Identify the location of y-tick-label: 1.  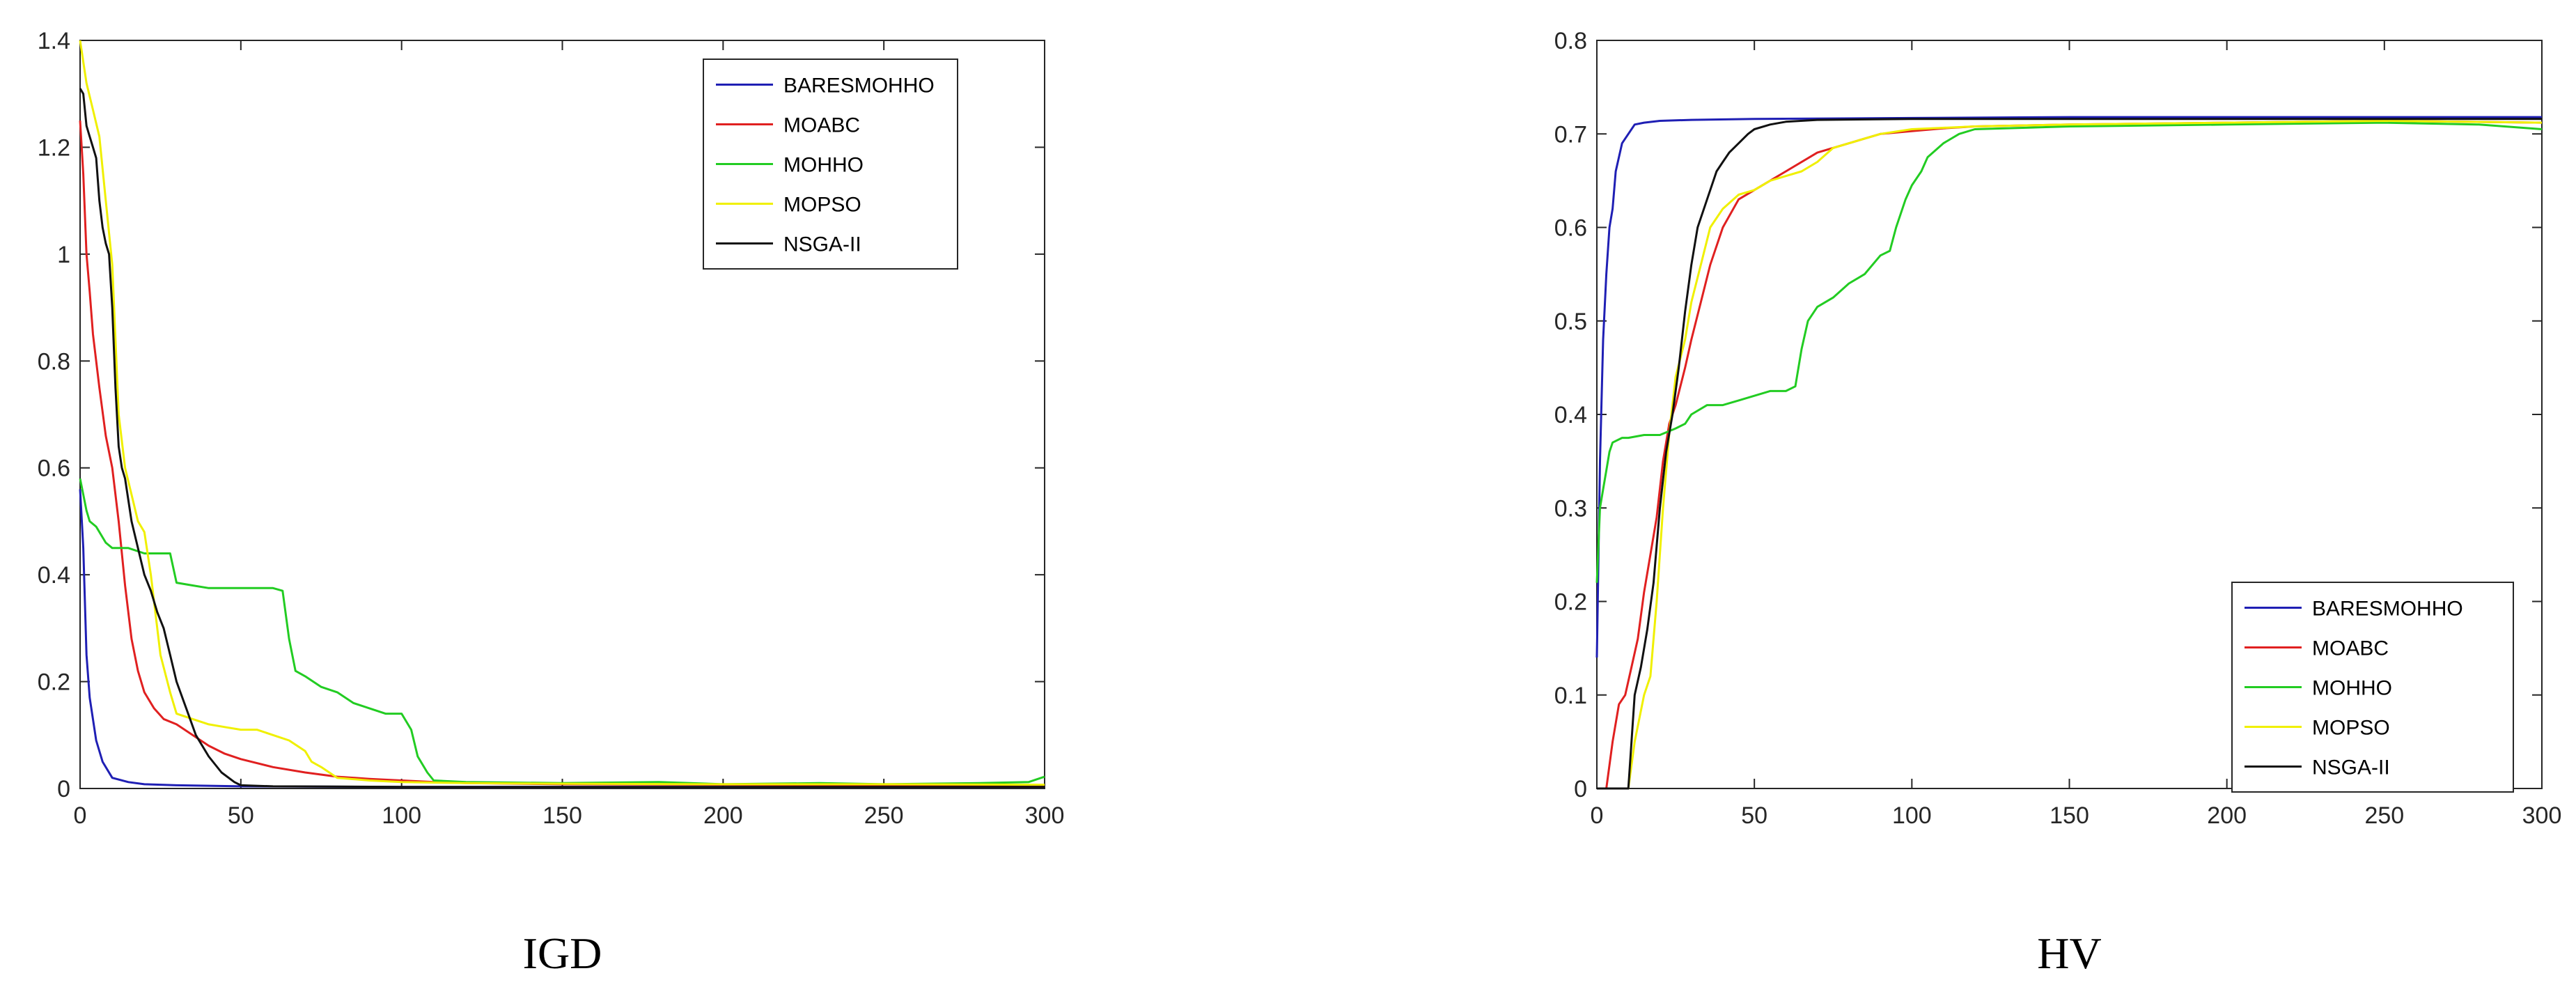
(63, 255).